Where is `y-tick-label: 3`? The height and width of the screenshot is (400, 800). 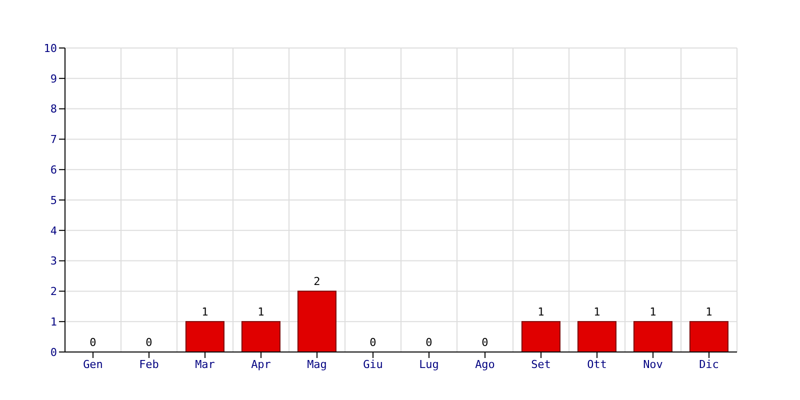
y-tick-label: 3 is located at coordinates (53, 261).